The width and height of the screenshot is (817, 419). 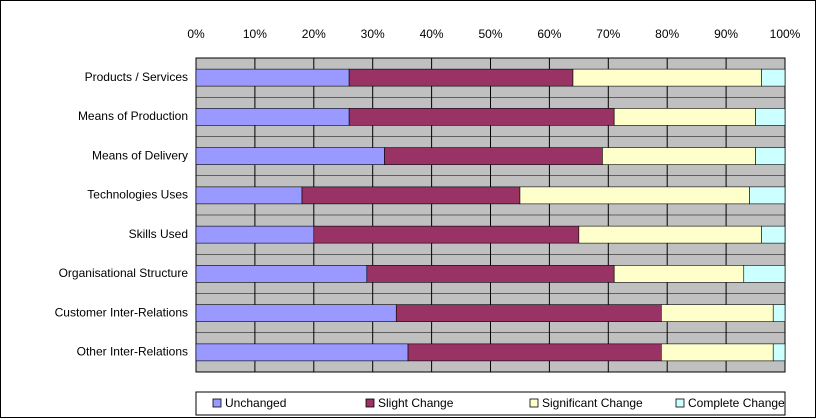 I want to click on y-tick-label: Products / Services, so click(x=136, y=77).